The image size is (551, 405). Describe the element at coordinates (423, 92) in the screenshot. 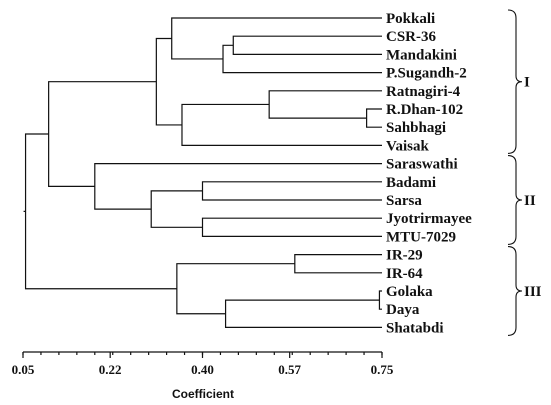

I see `leaf-label-ratnagiri-4: Ratnagiri-4` at that location.